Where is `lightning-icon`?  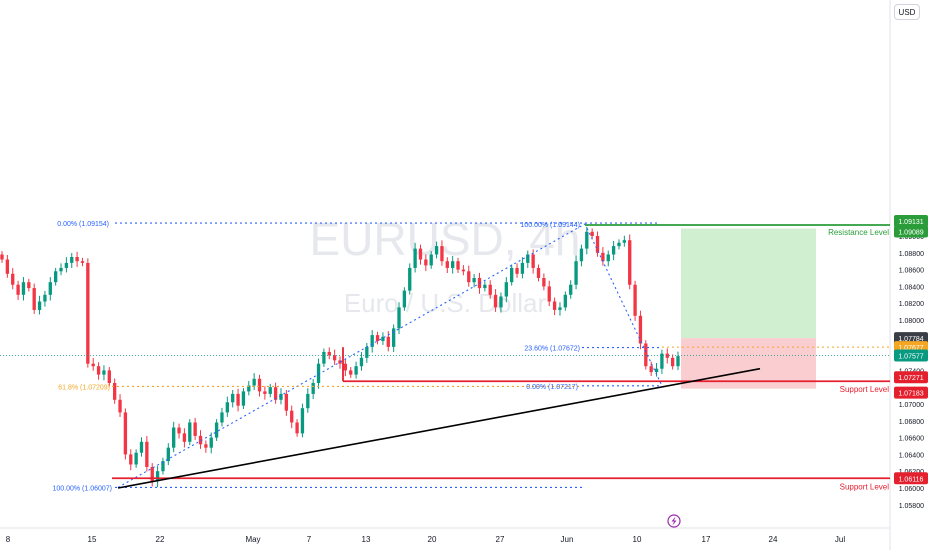 lightning-icon is located at coordinates (674, 521).